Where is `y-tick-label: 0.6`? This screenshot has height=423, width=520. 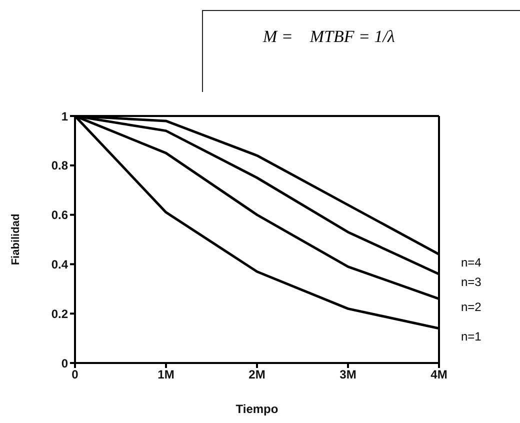 y-tick-label: 0.6 is located at coordinates (59, 215).